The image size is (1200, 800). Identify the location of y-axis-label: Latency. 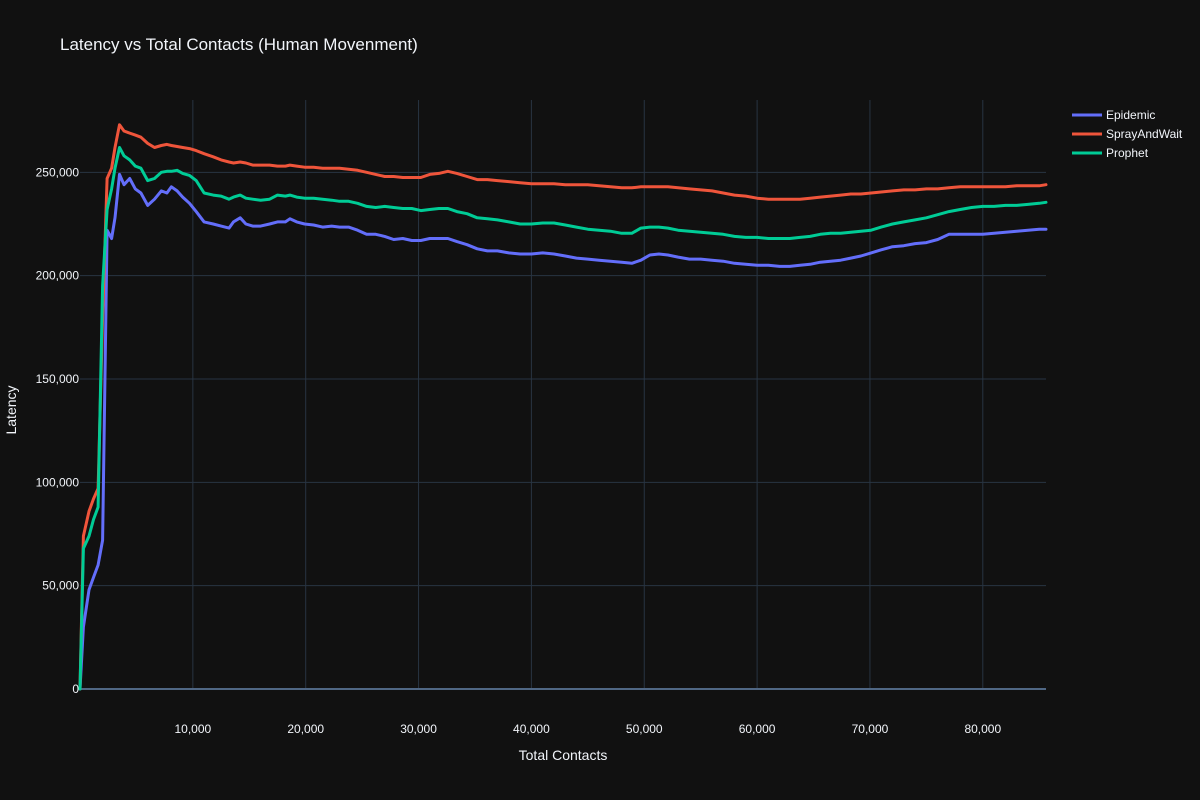
(11, 409).